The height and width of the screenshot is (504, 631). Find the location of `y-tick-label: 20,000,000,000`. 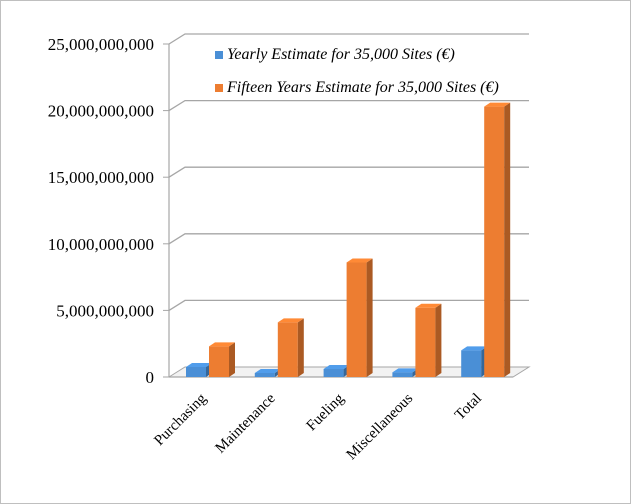

y-tick-label: 20,000,000,000 is located at coordinates (101, 111).